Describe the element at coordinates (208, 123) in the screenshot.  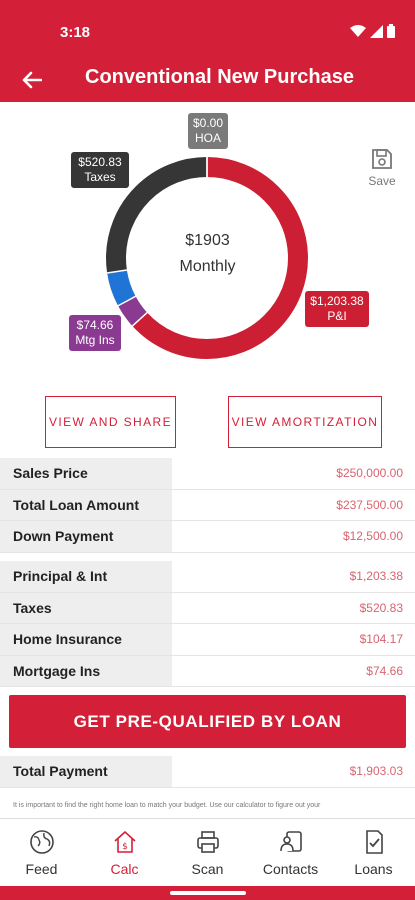
I see `chart-tag-hoa-amount: $0.00` at that location.